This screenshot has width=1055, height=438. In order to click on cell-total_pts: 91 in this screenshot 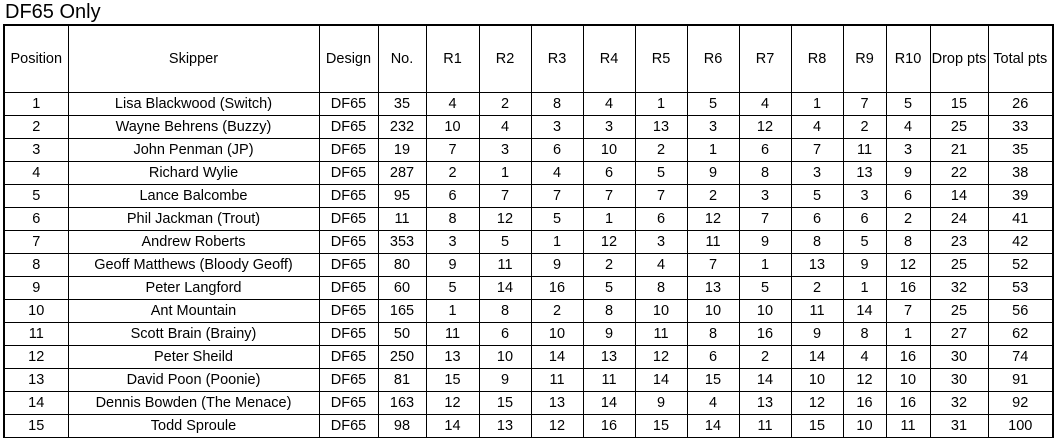, I will do `click(1020, 379)`.